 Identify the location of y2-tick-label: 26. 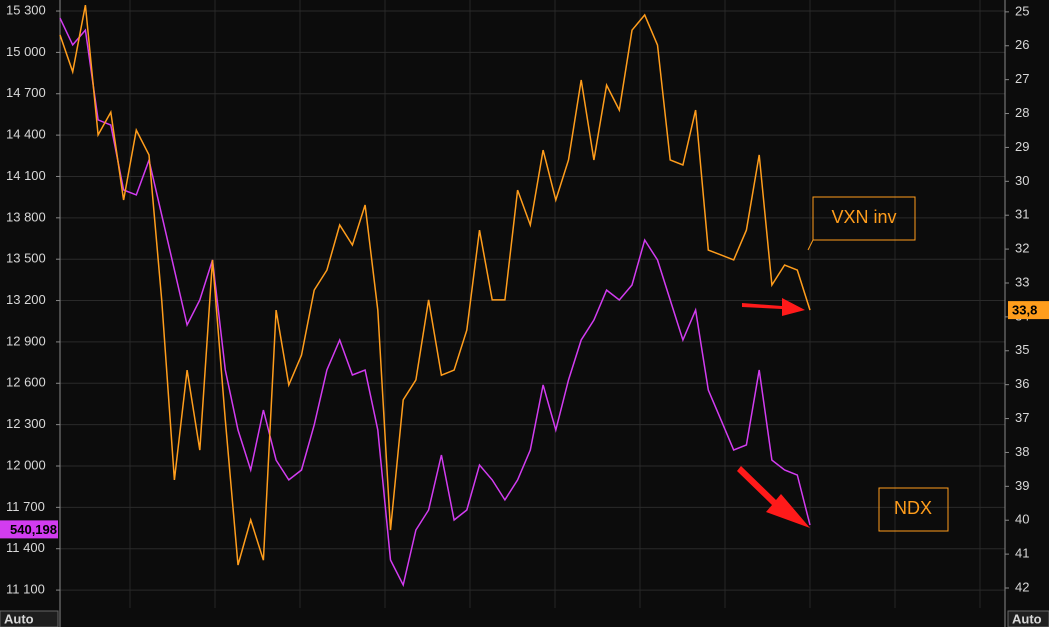
(1022, 44).